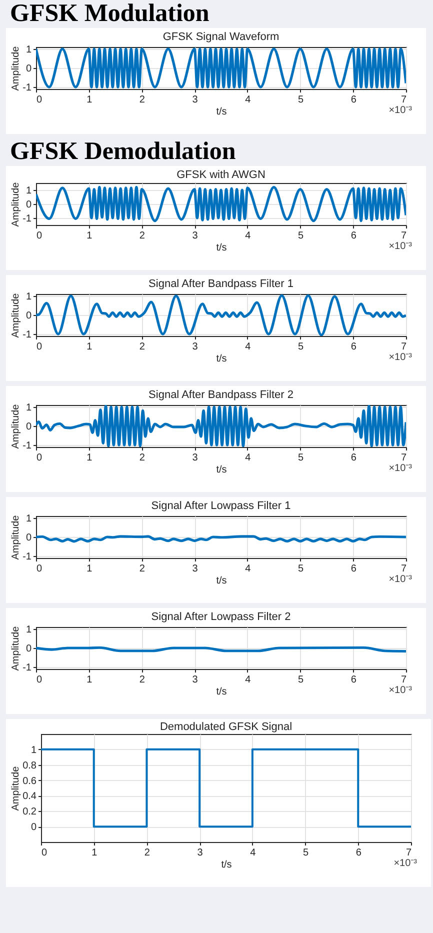  What do you see at coordinates (29, 766) in the screenshot?
I see `y-tick-label: 0.8` at bounding box center [29, 766].